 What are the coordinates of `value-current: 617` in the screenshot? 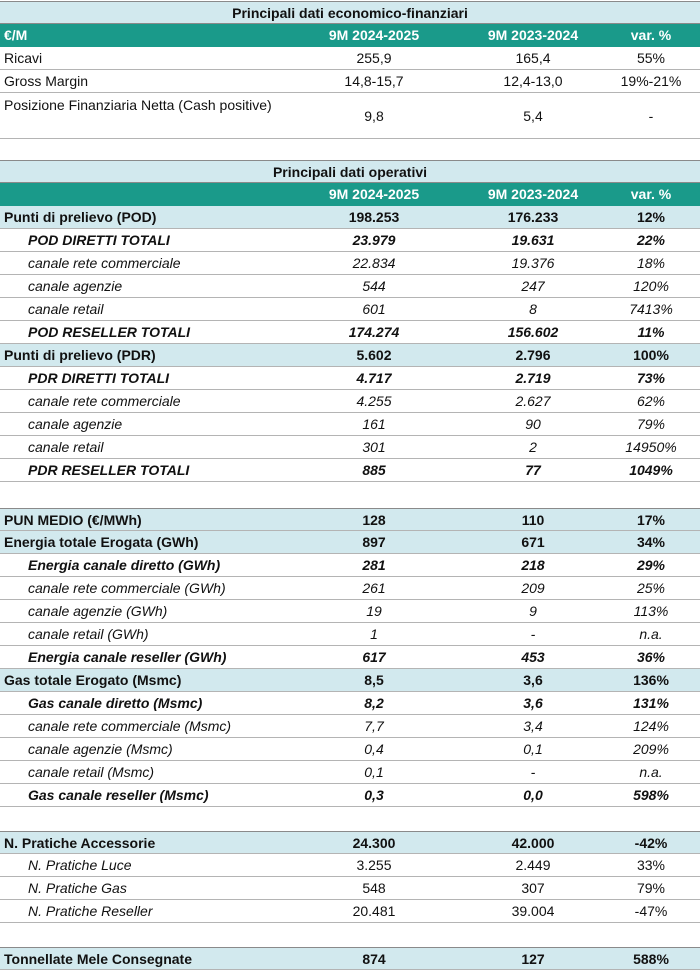 It's located at (374, 657).